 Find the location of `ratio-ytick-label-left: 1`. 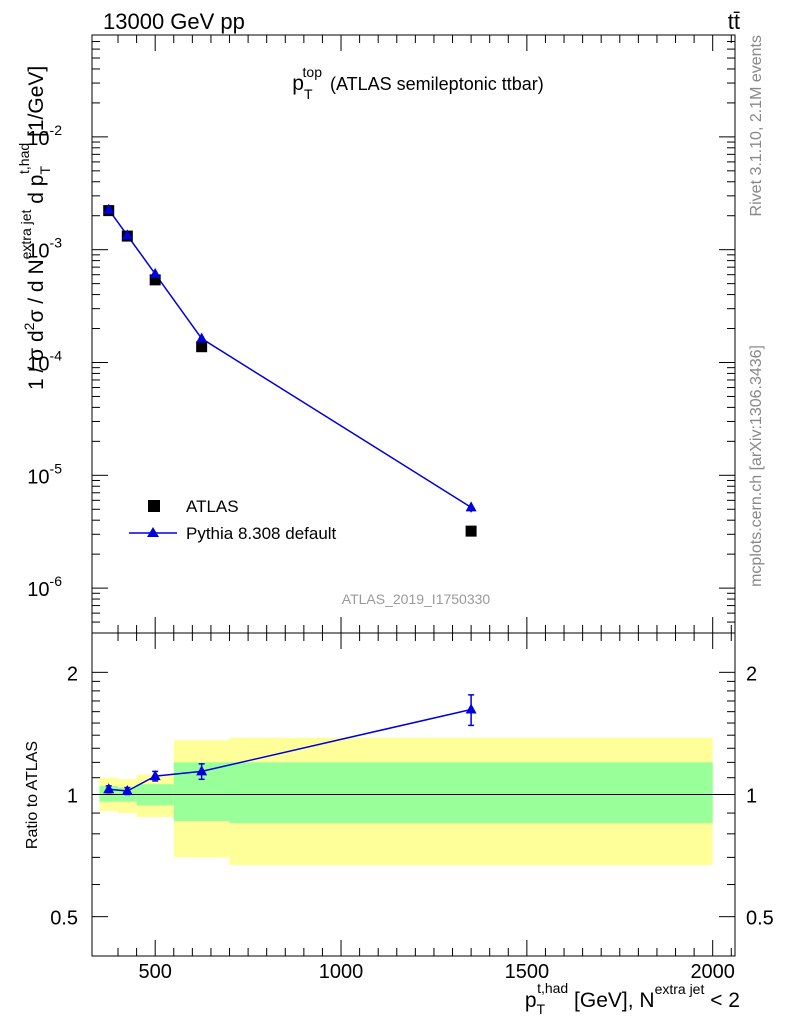

ratio-ytick-label-left: 1 is located at coordinates (72, 797).